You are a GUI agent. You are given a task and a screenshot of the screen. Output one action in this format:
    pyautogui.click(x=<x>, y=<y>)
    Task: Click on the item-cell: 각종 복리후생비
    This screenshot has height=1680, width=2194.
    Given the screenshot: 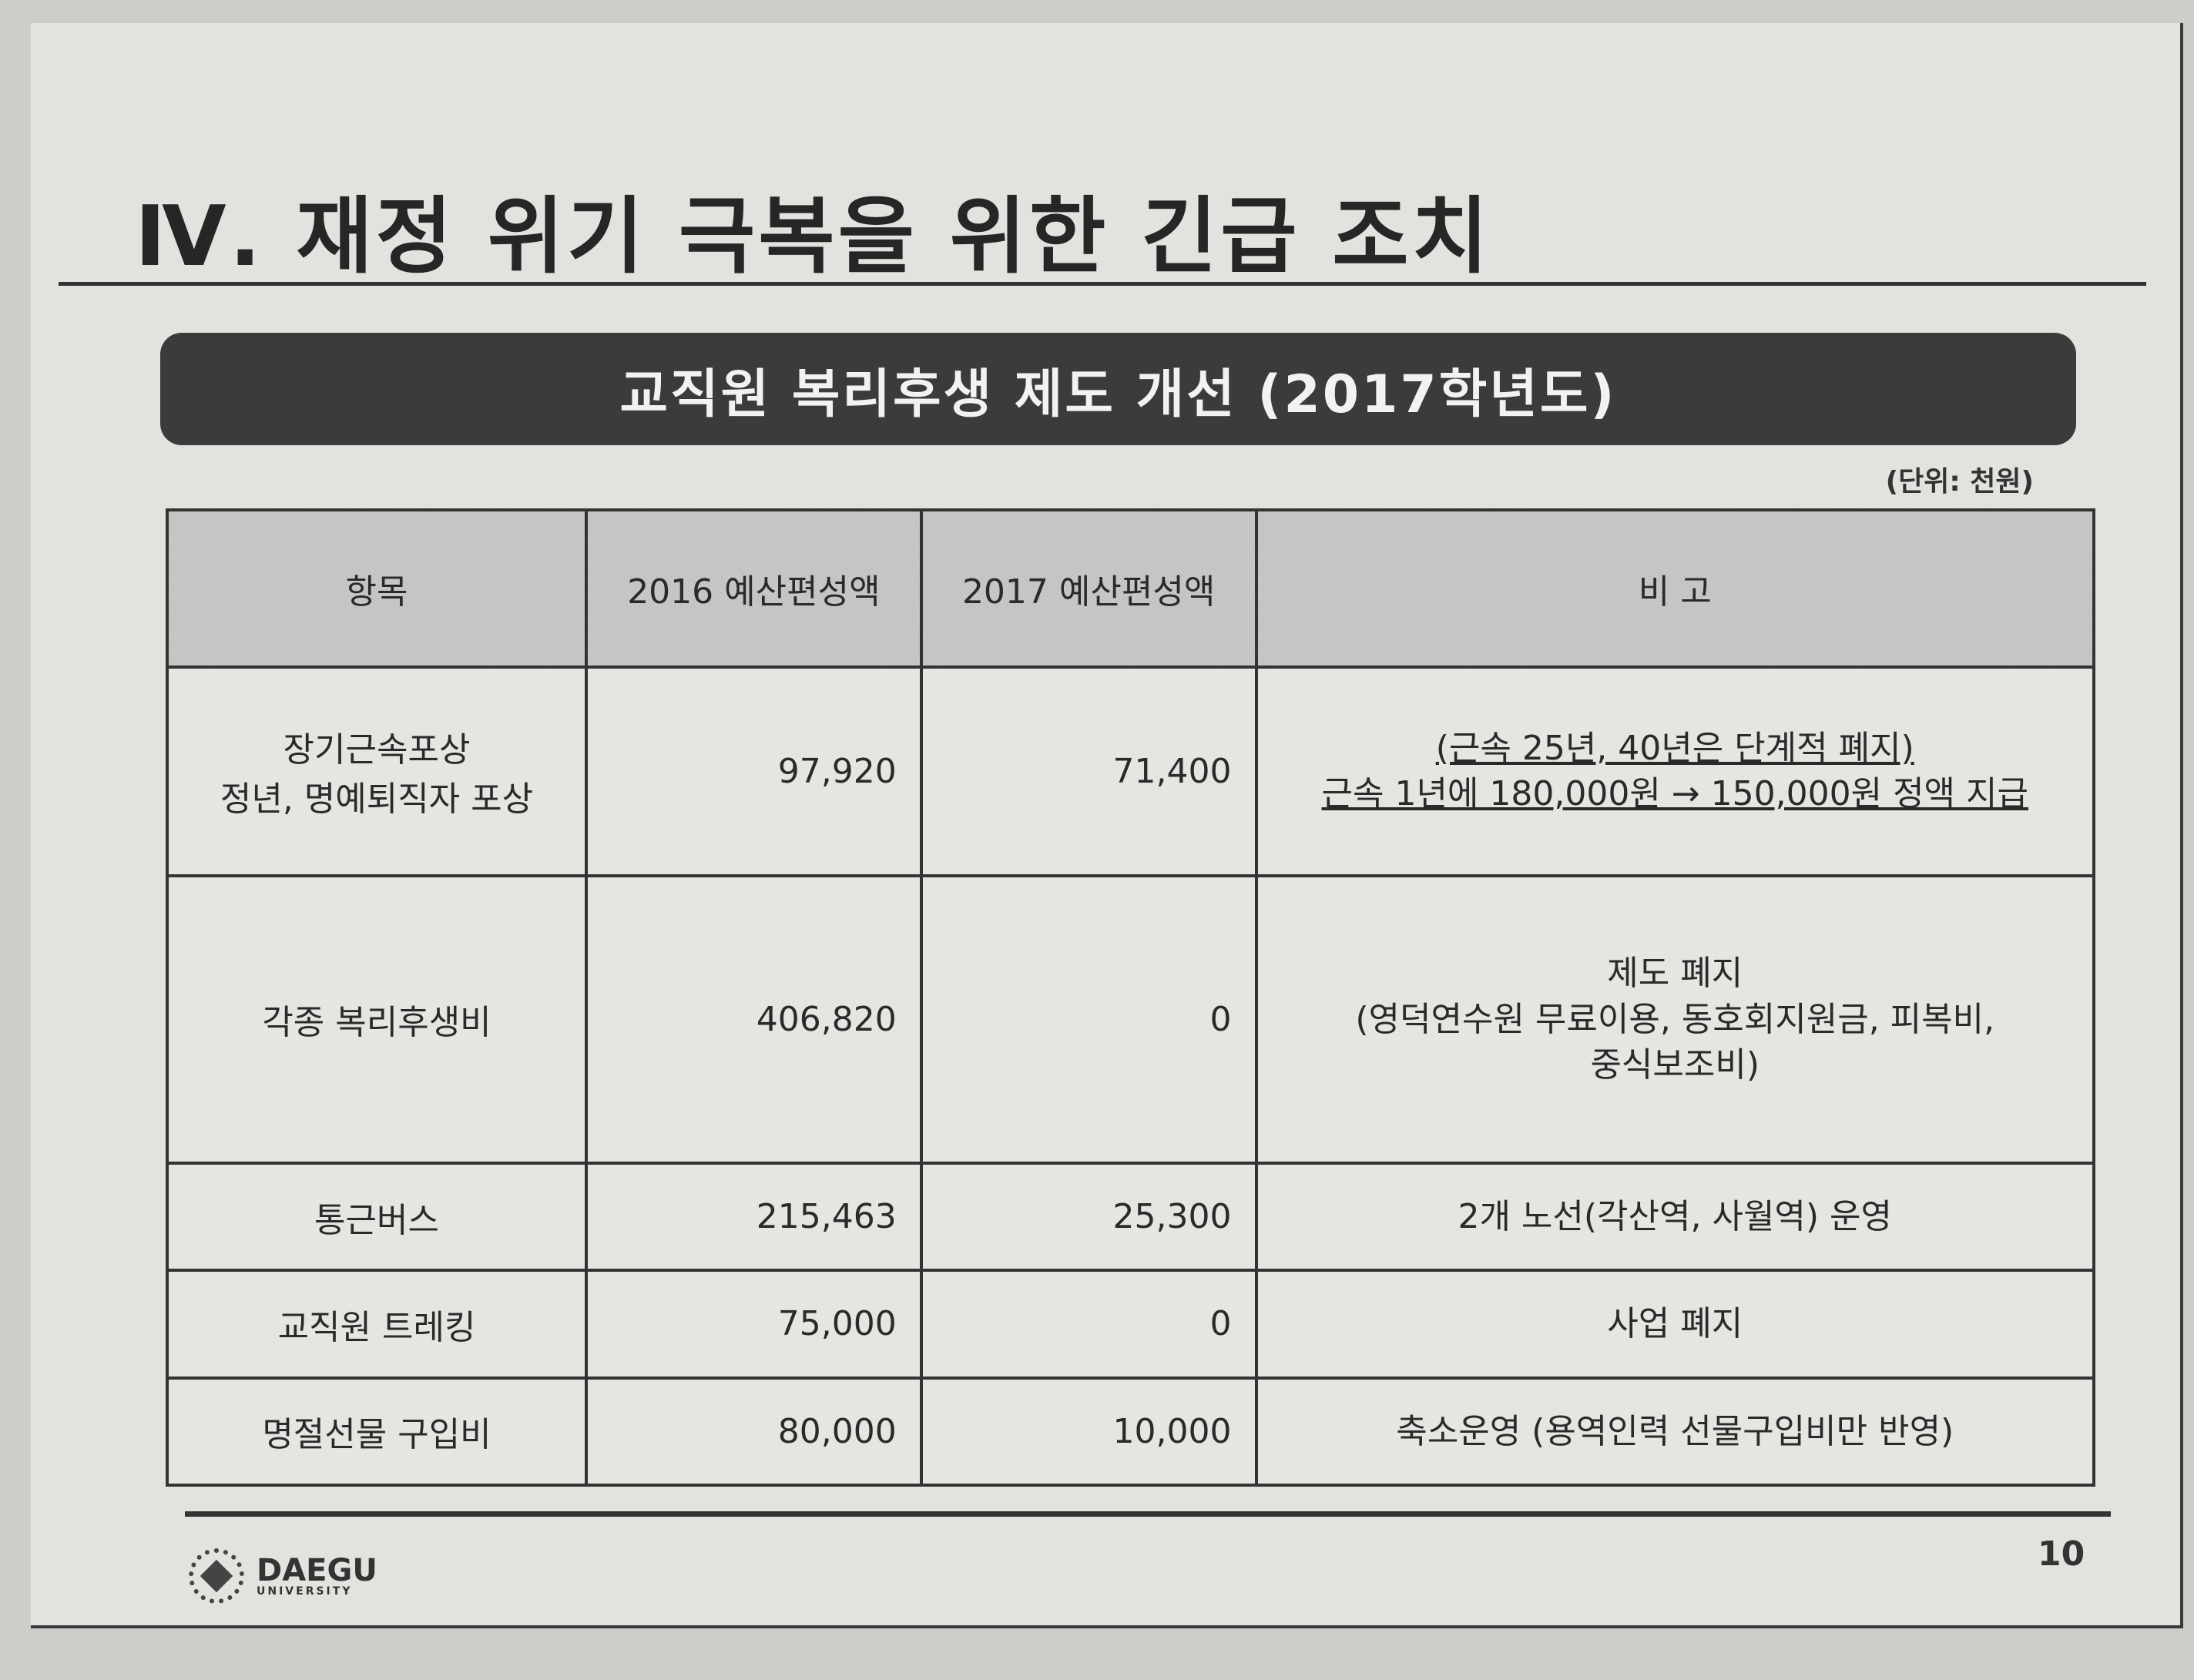 What is the action you would take?
    pyautogui.click(x=377, y=1019)
    